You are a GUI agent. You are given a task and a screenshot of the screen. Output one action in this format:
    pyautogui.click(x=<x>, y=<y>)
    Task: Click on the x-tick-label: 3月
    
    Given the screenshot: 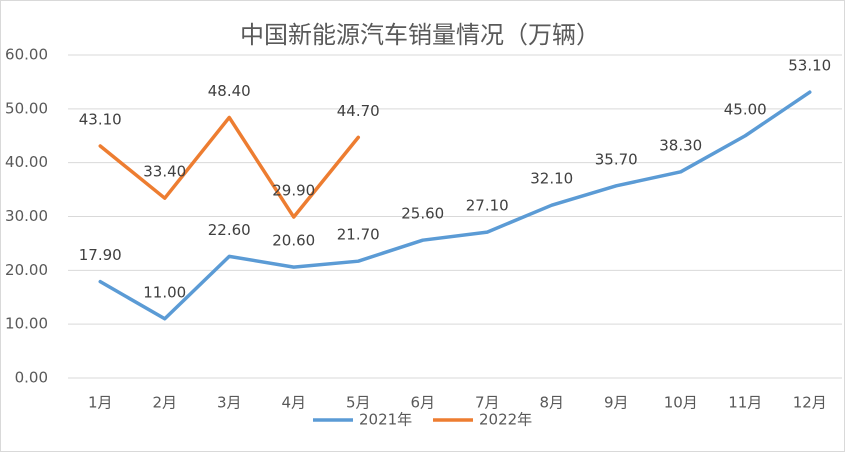 What is the action you would take?
    pyautogui.click(x=229, y=403)
    